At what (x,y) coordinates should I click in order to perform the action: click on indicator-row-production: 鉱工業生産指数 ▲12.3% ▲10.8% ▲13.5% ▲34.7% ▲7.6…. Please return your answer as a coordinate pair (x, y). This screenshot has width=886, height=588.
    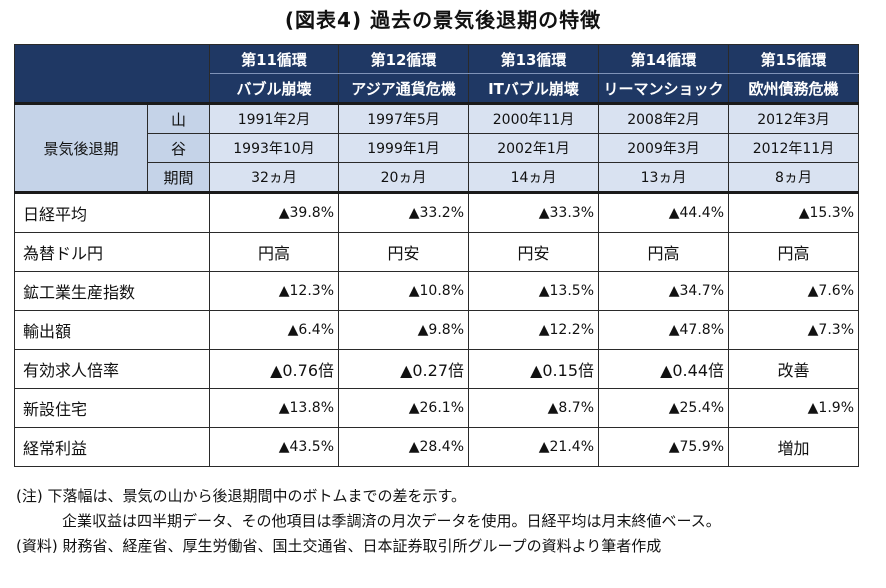
    Looking at the image, I should click on (436, 291).